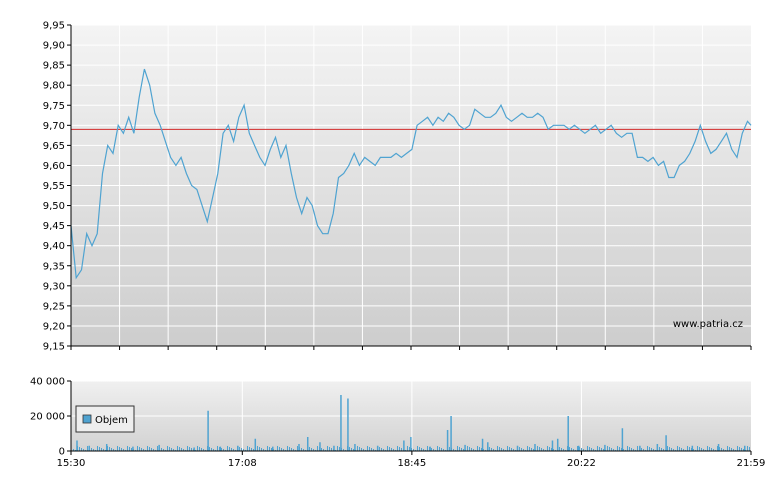 The width and height of the screenshot is (780, 490). Describe the element at coordinates (54, 186) in the screenshot. I see `price-y-tick-label: 9,55` at that location.